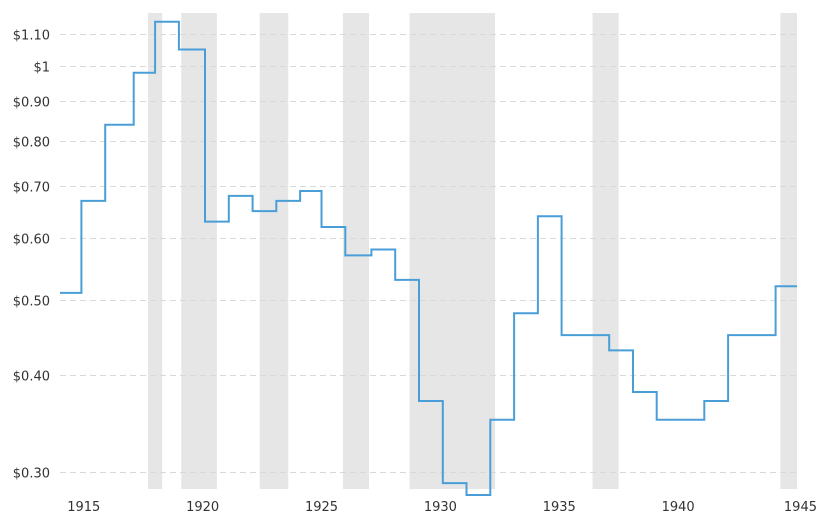  Describe the element at coordinates (440, 507) in the screenshot. I see `x-tick-label: 1930` at that location.